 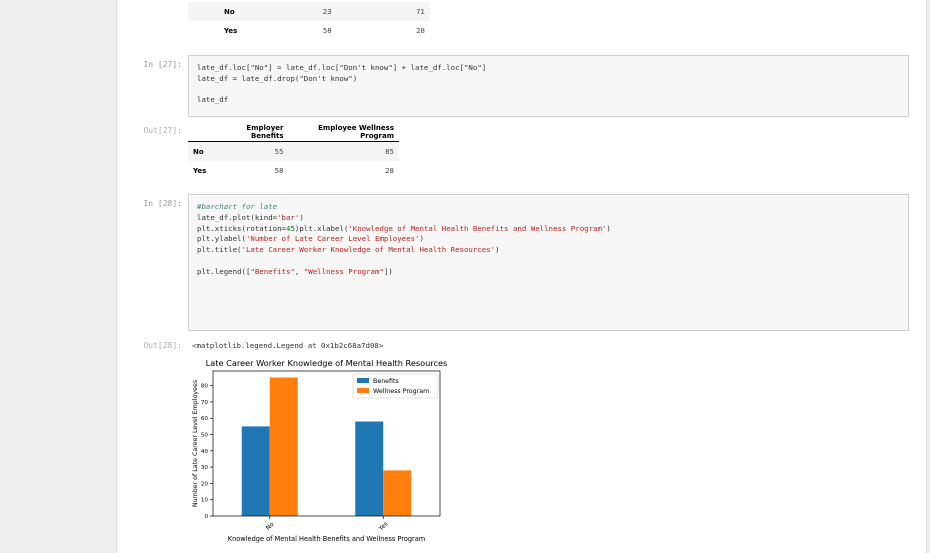 What do you see at coordinates (283, 446) in the screenshot?
I see `bar-no-wellness-program` at bounding box center [283, 446].